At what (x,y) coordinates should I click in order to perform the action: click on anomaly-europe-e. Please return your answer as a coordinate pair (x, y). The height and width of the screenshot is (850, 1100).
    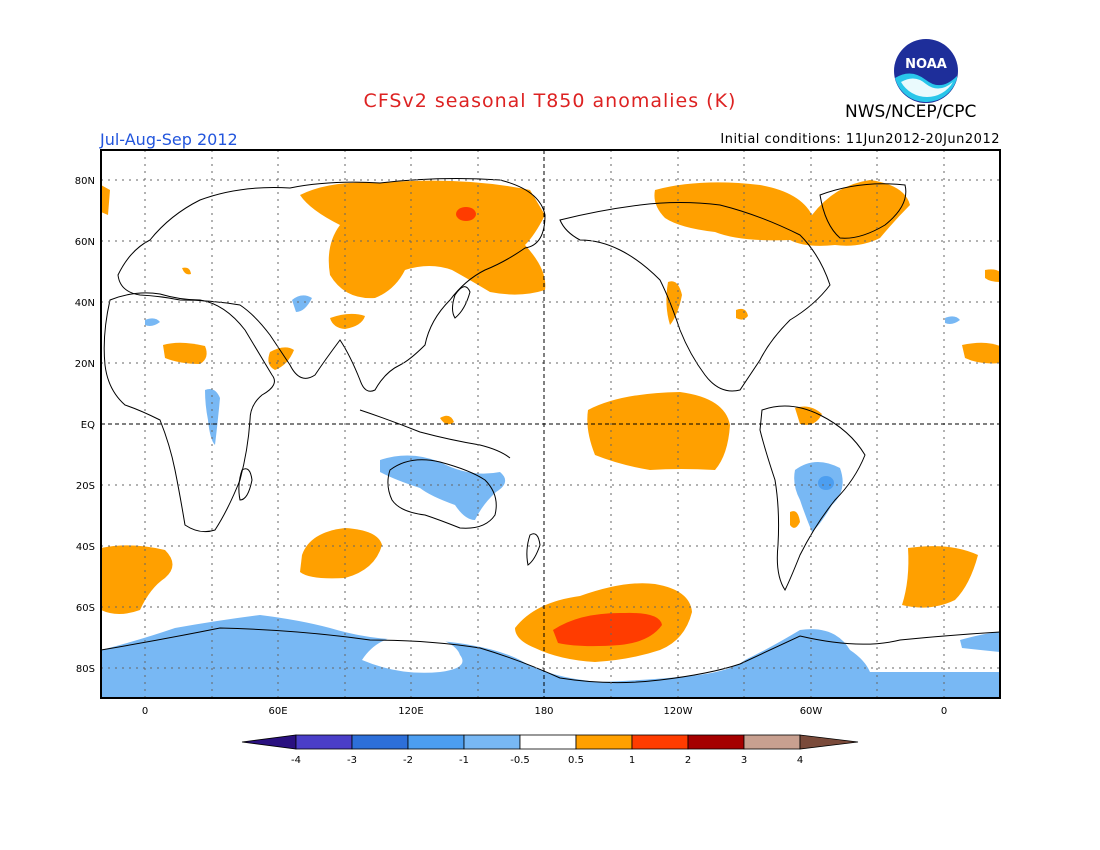
    Looking at the image, I should click on (992, 275).